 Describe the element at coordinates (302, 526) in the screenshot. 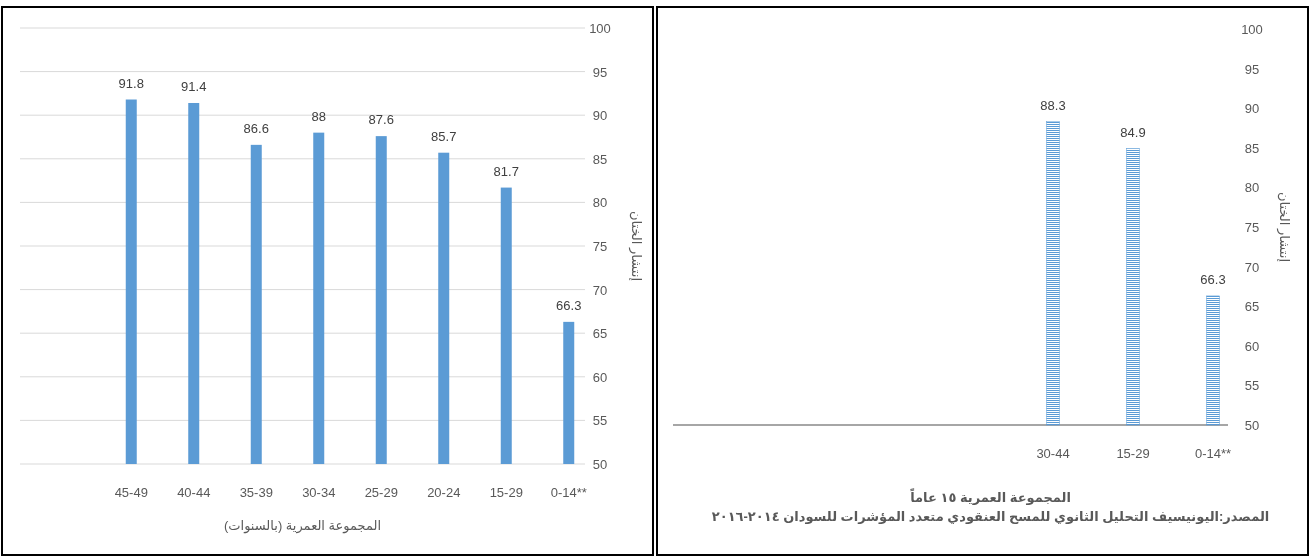

I see `x-axis-title: المجموعة العمرية (بالسنوات)` at that location.